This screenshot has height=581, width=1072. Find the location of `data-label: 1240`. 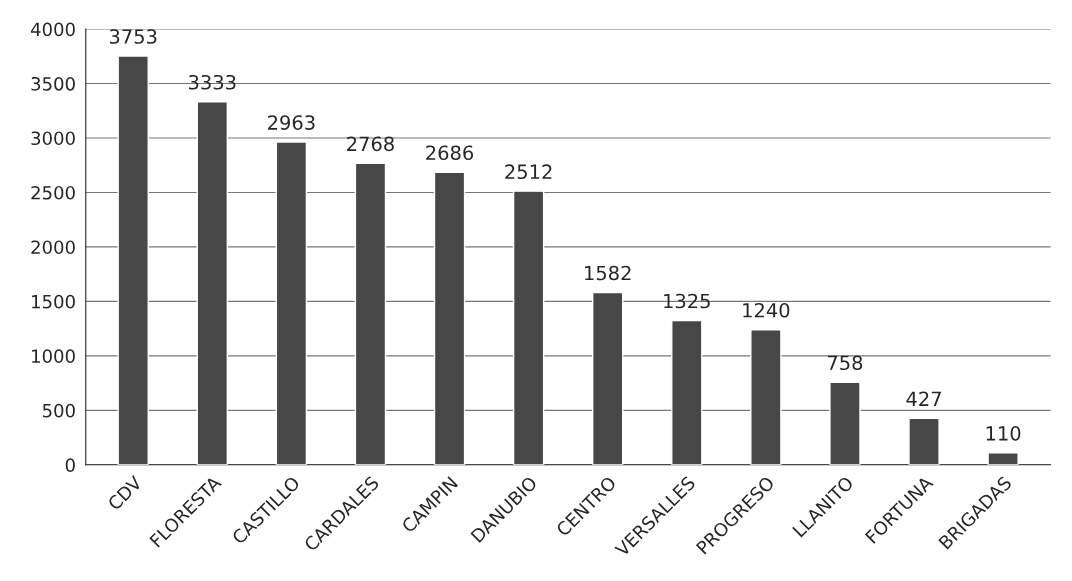

data-label: 1240 is located at coordinates (766, 310).